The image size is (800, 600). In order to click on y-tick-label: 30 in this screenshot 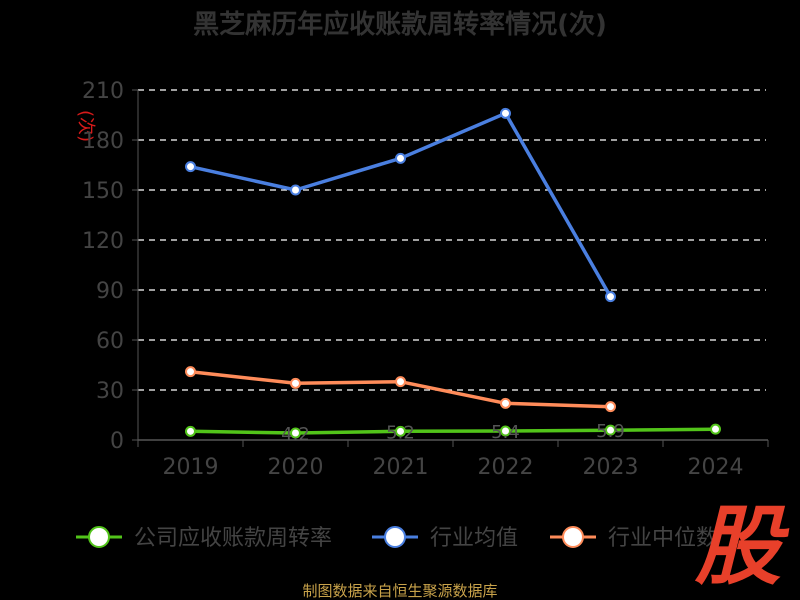, I will do `click(110, 391)`.